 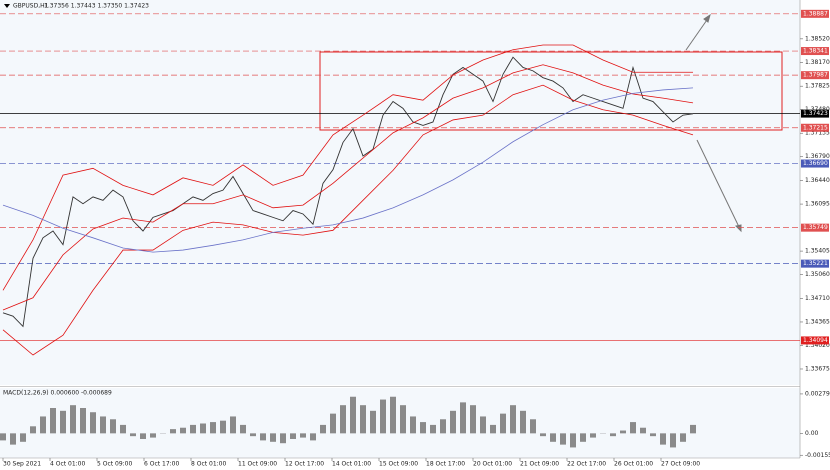 What do you see at coordinates (539, 464) in the screenshot?
I see `time-label: 21 Oct 09:00` at bounding box center [539, 464].